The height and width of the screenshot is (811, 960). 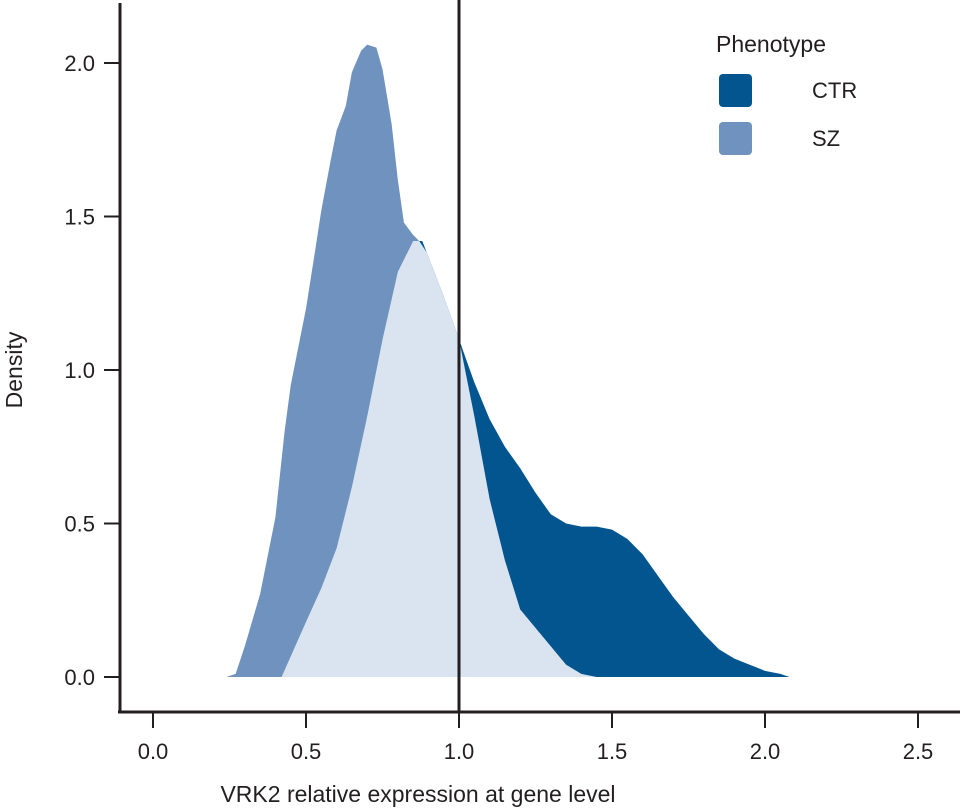 I want to click on y-tick-label: 0.5, so click(x=79, y=524).